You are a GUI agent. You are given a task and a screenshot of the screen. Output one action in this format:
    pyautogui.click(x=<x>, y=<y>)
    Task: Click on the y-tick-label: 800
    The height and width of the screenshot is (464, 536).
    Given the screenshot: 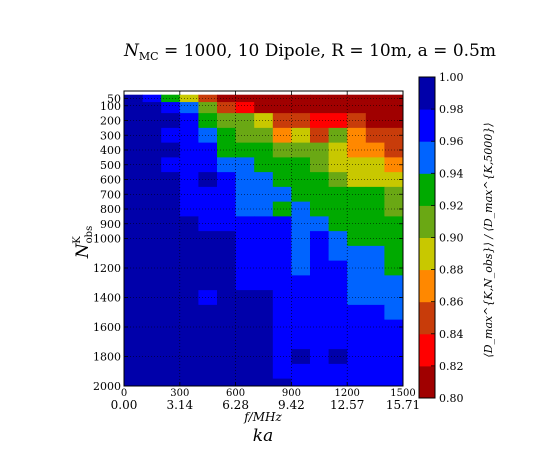 What is the action you would take?
    pyautogui.click(x=110, y=209)
    